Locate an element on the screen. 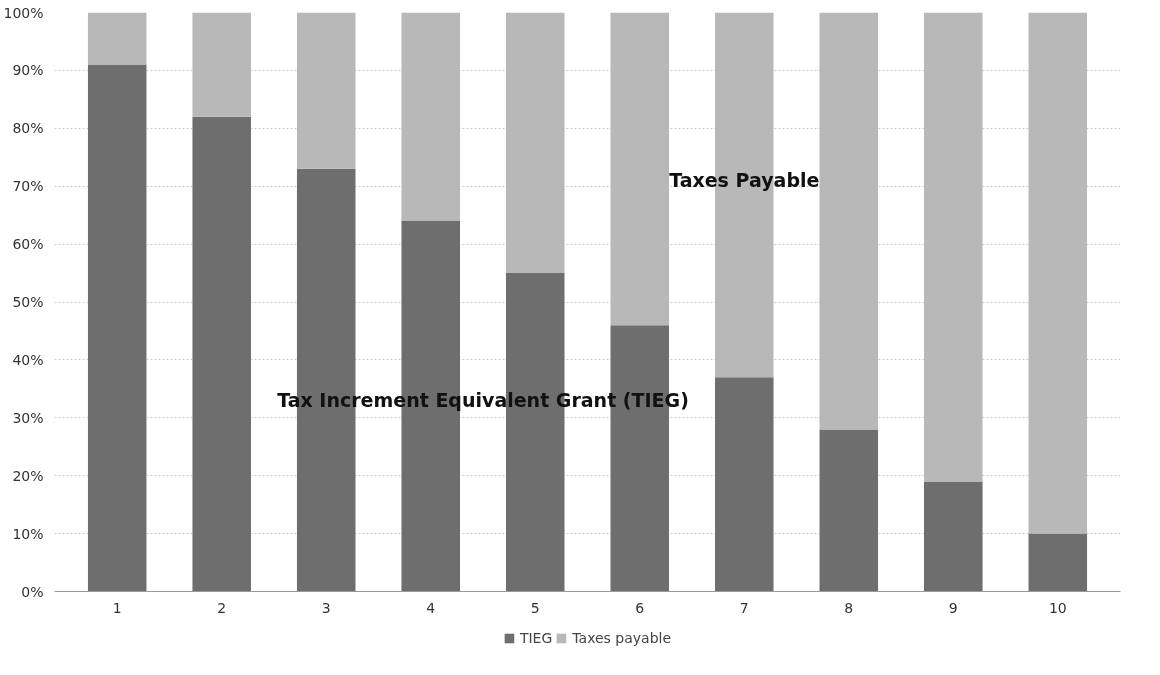 The width and height of the screenshot is (1160, 675). x-tick-label: 1 is located at coordinates (117, 607).